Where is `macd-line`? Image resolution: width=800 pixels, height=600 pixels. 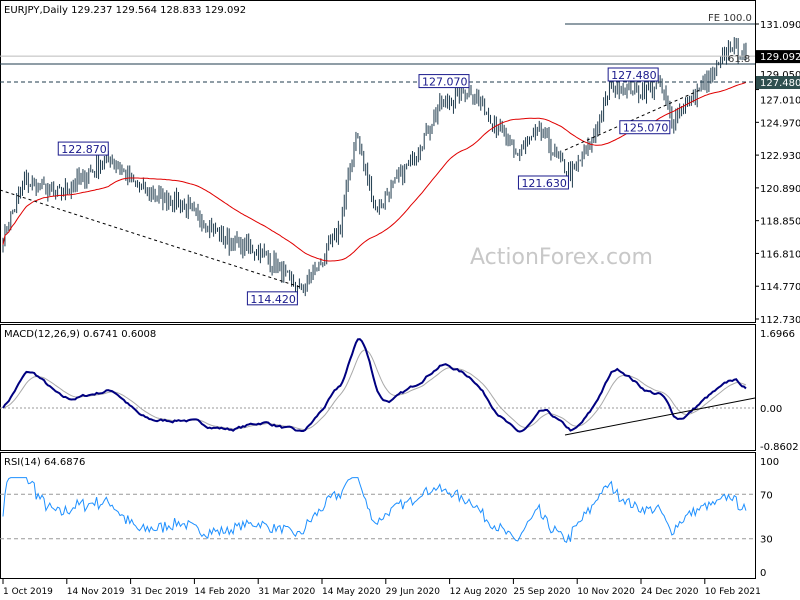
macd-line is located at coordinates (374, 385).